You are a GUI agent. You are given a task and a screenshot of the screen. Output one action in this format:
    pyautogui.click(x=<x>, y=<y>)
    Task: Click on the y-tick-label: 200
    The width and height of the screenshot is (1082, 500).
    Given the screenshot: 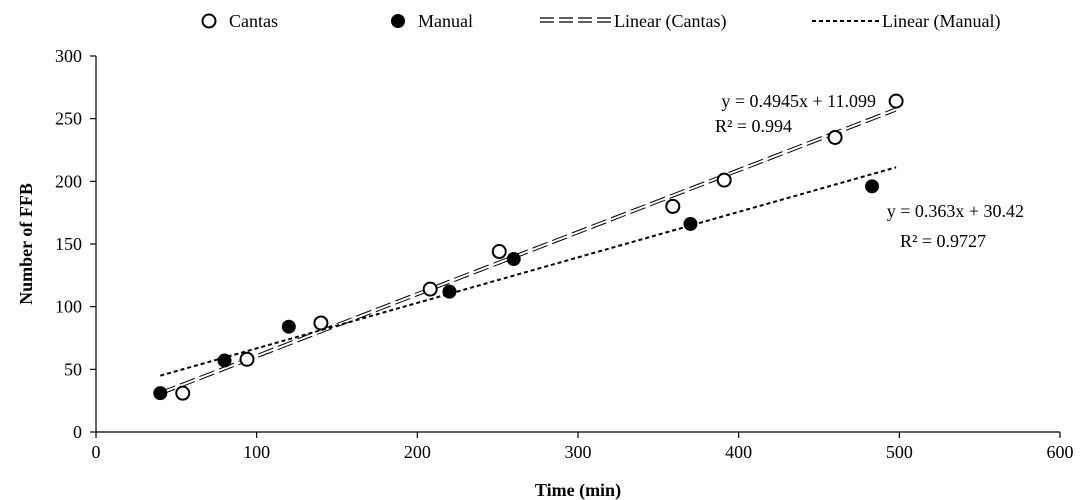 What is the action you would take?
    pyautogui.click(x=68, y=181)
    